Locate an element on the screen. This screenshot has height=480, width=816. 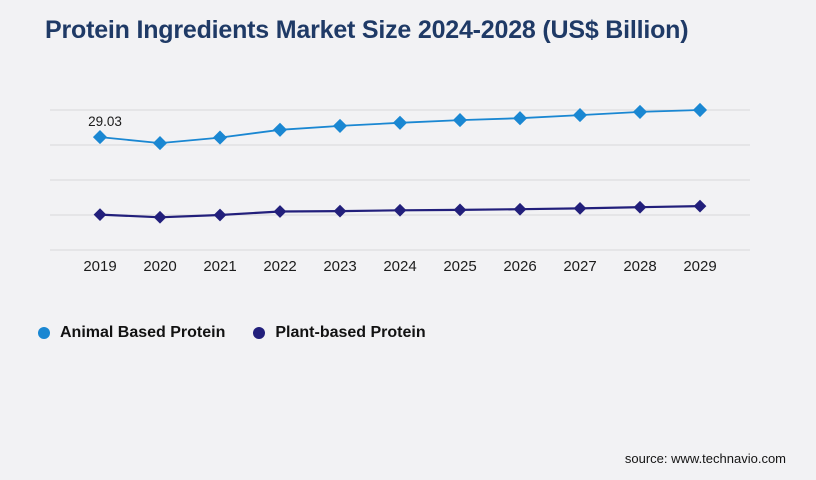
x-axis-tick-label: 2026 is located at coordinates (519, 266).